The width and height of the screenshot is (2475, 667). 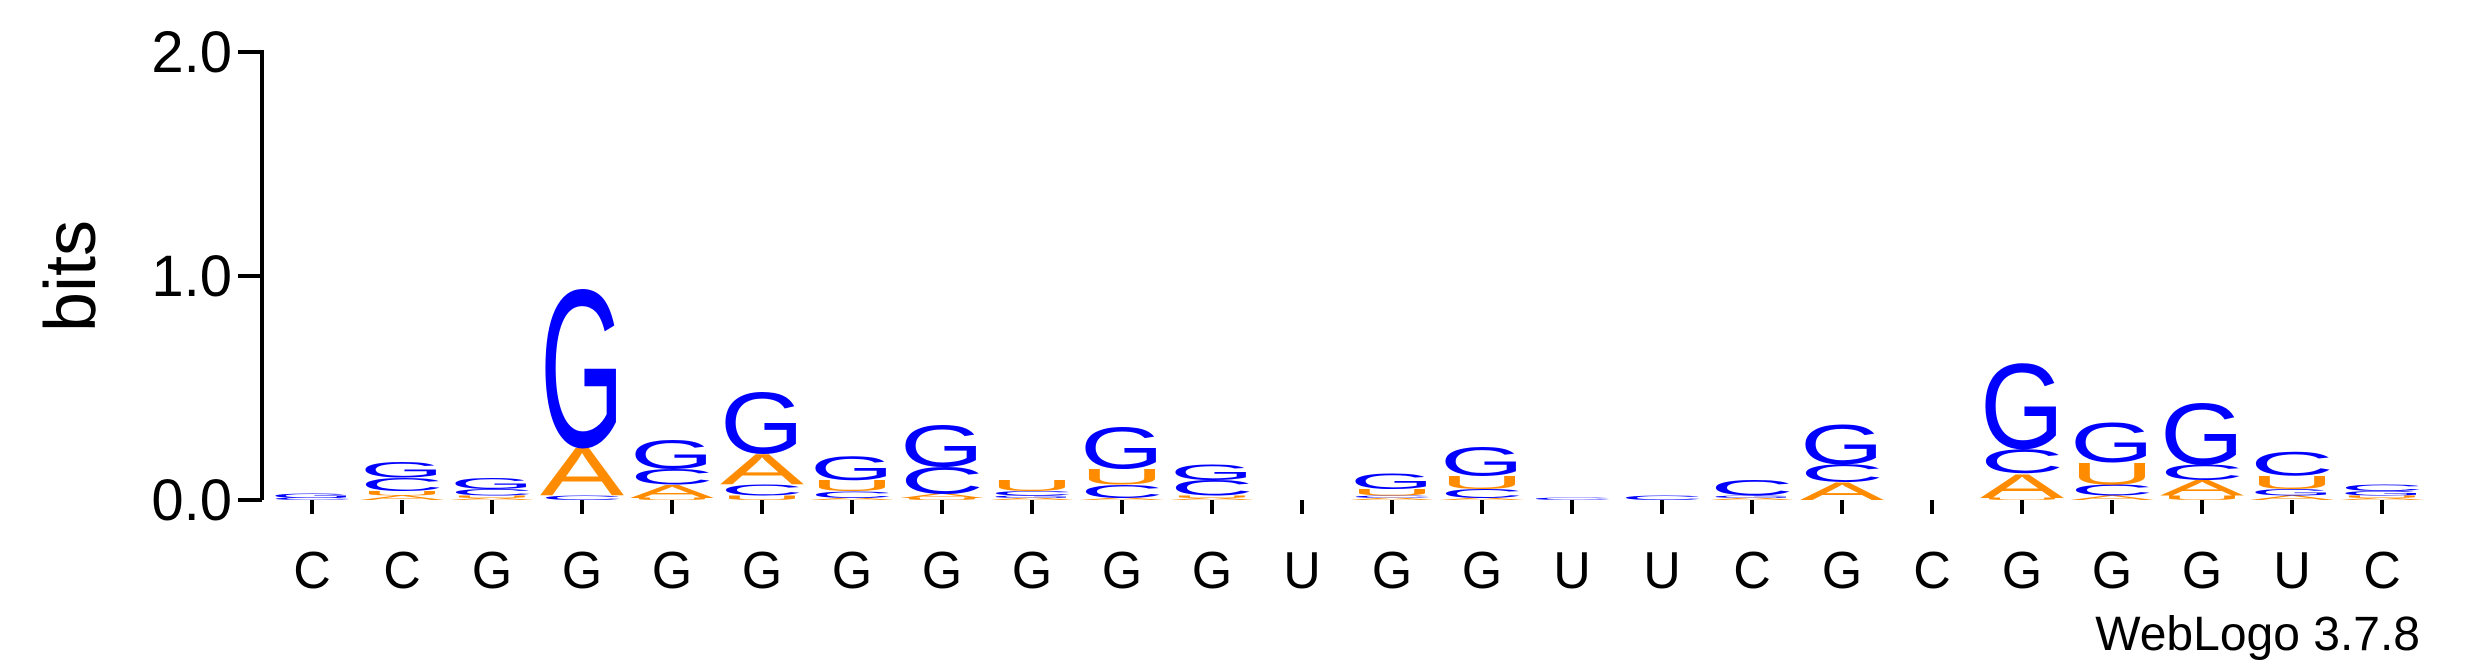 What do you see at coordinates (191, 52) in the screenshot?
I see `y-tick-label: 2.0` at bounding box center [191, 52].